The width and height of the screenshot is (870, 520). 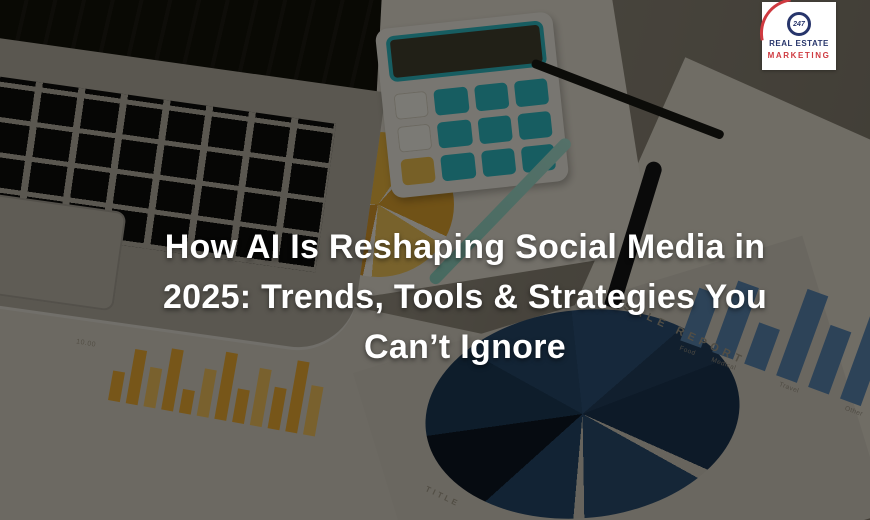 I want to click on title-line: How AI Is Reshaping Social Media in, so click(x=465, y=247).